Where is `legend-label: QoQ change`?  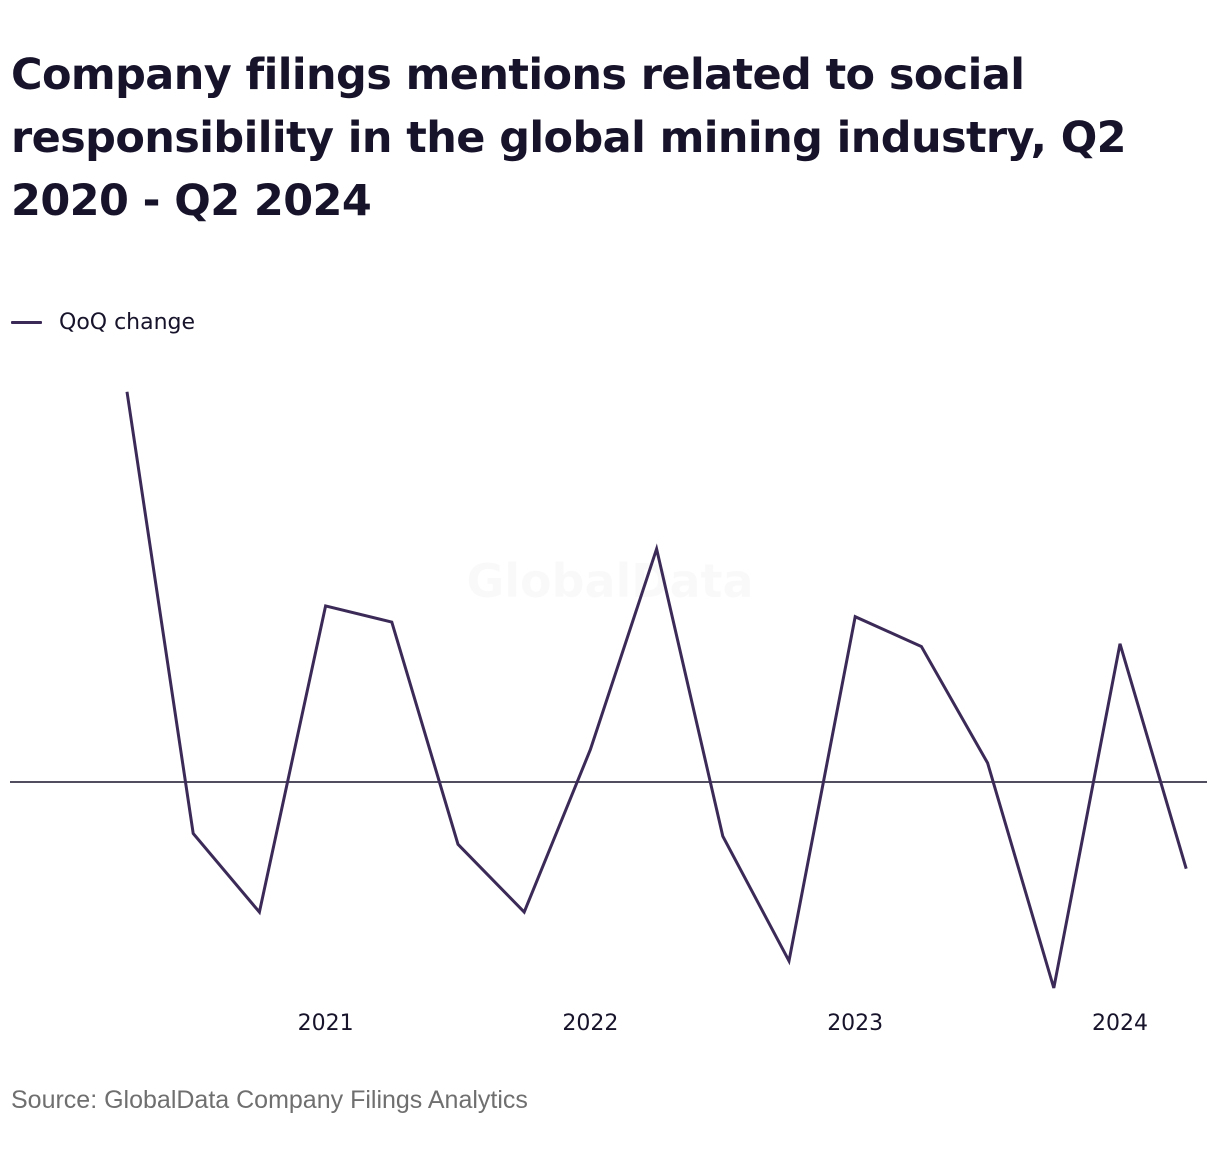
legend-label: QoQ change is located at coordinates (127, 322).